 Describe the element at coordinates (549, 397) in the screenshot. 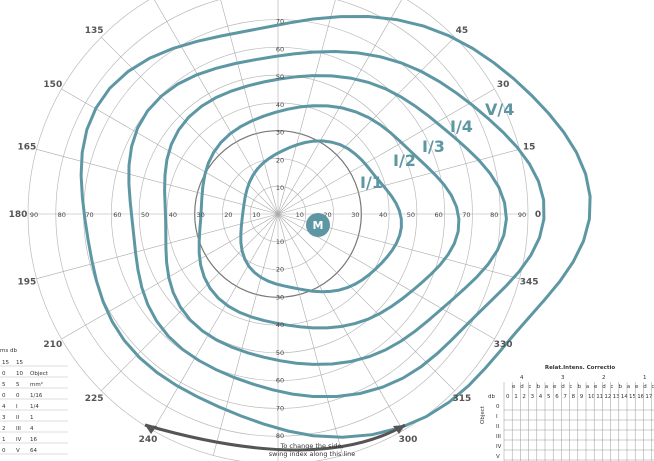

I see `right-db-5: 5` at that location.